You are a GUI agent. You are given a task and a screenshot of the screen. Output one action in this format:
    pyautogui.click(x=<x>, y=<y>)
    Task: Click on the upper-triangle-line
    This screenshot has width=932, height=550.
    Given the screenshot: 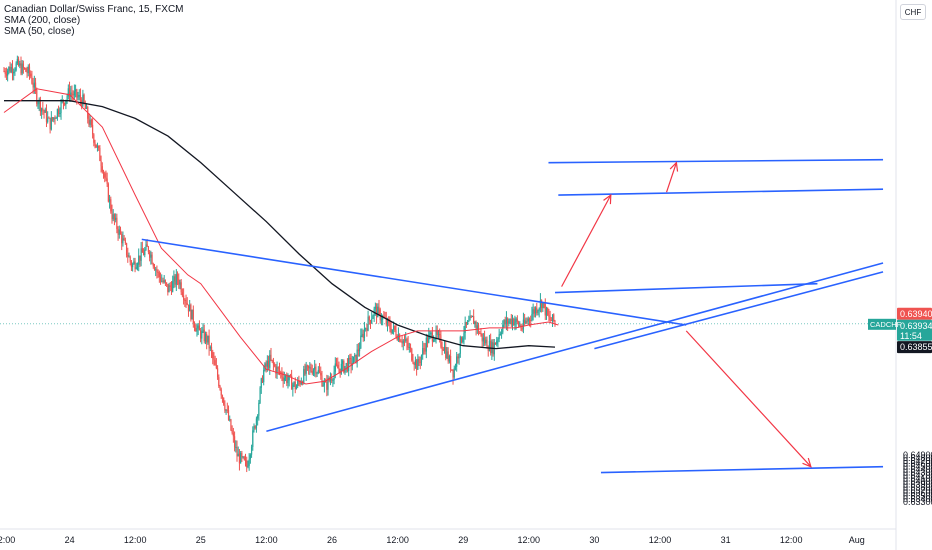 What is the action you would take?
    pyautogui.click(x=414, y=282)
    